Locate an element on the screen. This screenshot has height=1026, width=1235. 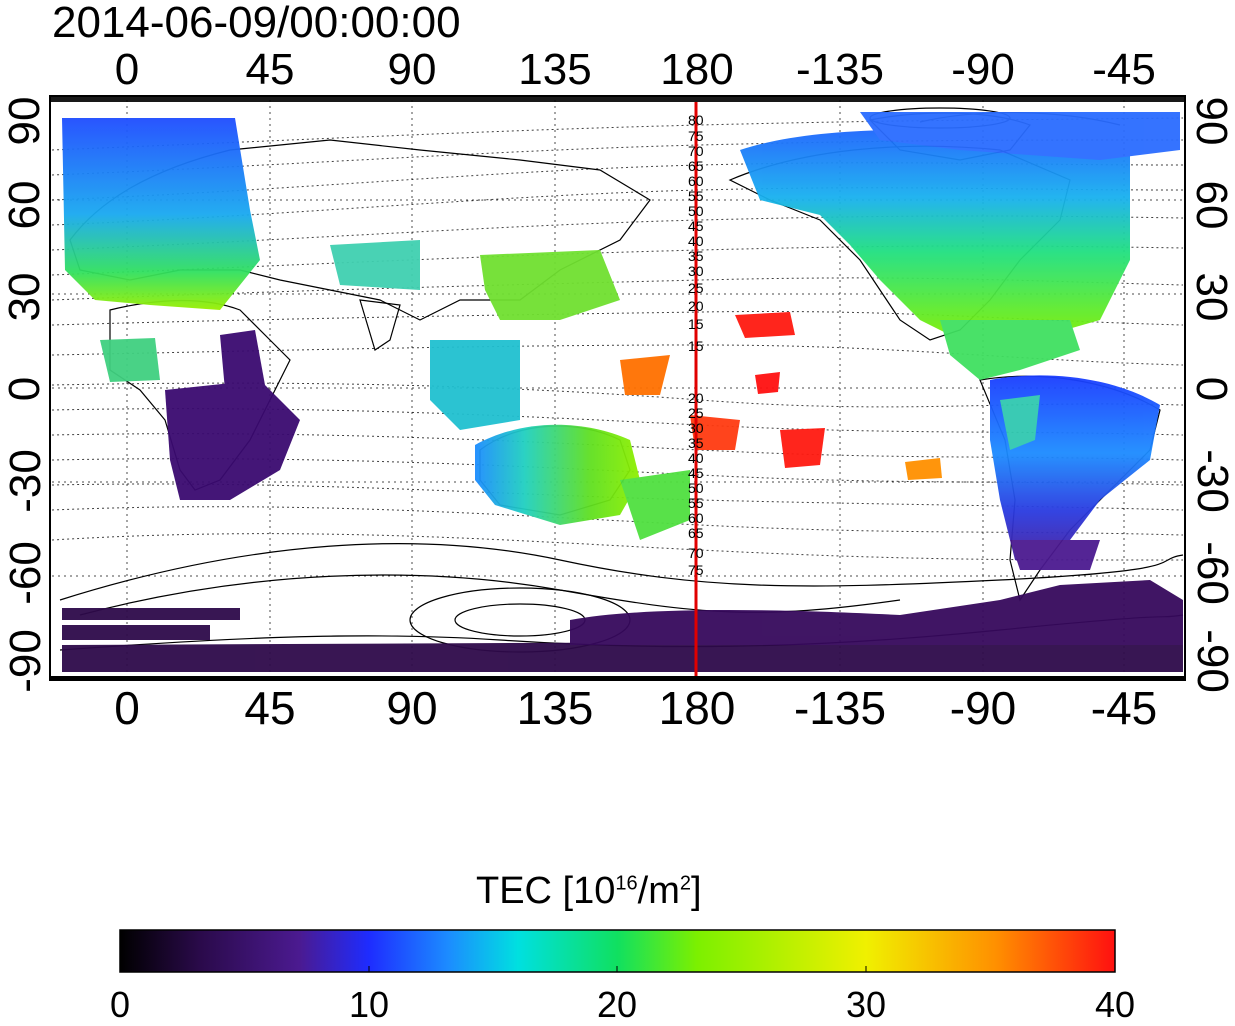
lon-tick-top: -90 is located at coordinates (983, 69).